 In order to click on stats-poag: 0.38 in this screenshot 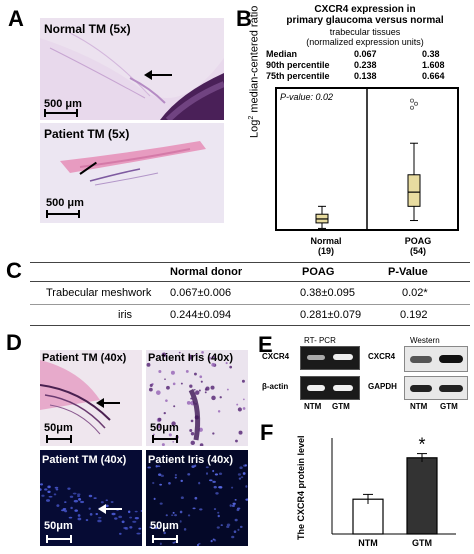, I will do `click(431, 54)`.